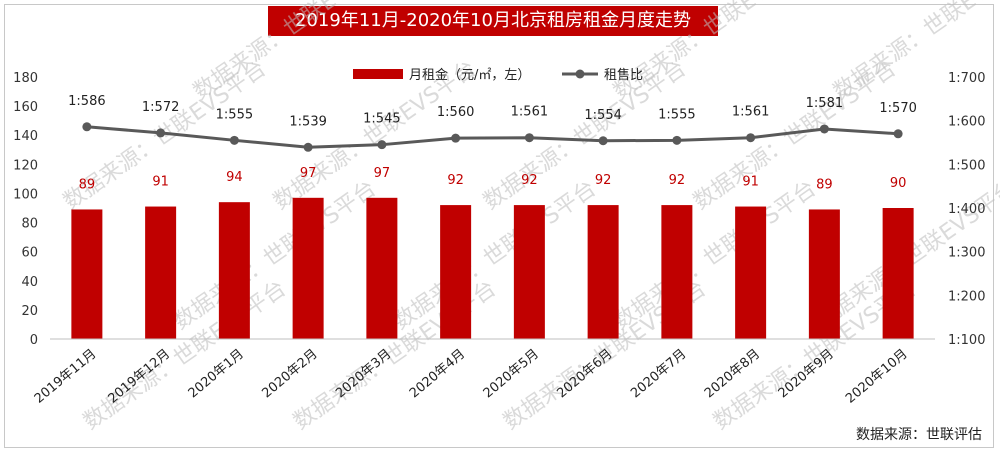 The image size is (1000, 454). Describe the element at coordinates (966, 296) in the screenshot. I see `right-axis-tick-label: 1:200` at that location.